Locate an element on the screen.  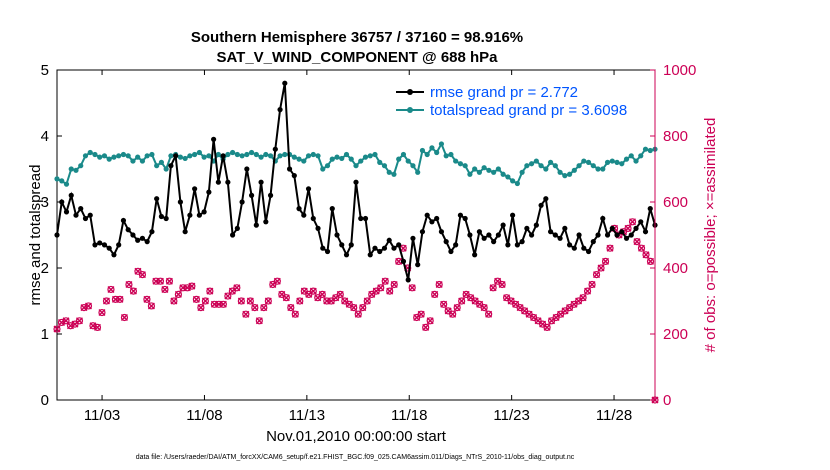
x-tick-label: 11/28 is located at coordinates (614, 415).